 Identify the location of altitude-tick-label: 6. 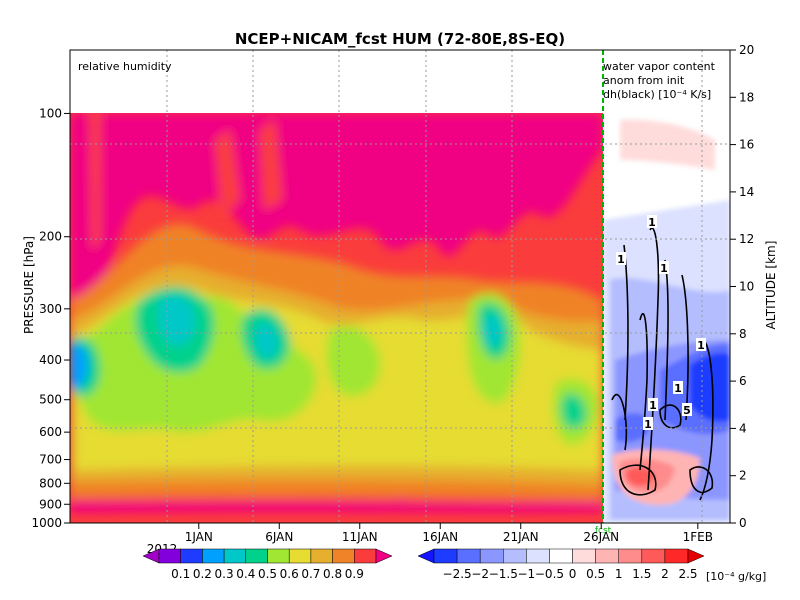
(743, 381).